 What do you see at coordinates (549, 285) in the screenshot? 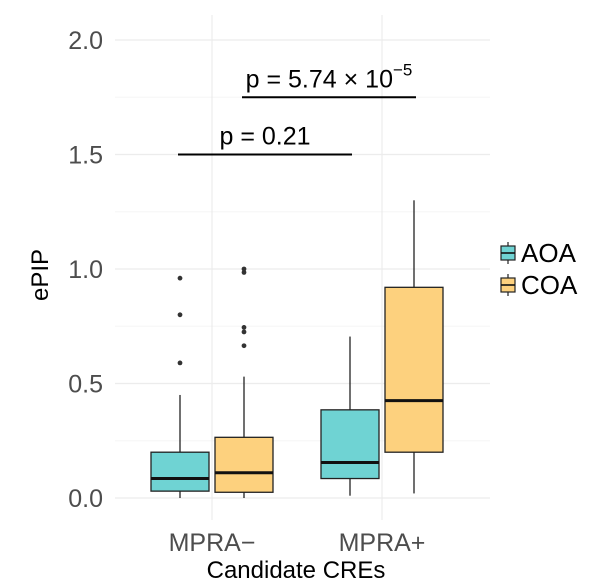
I see `legend-label: COA` at bounding box center [549, 285].